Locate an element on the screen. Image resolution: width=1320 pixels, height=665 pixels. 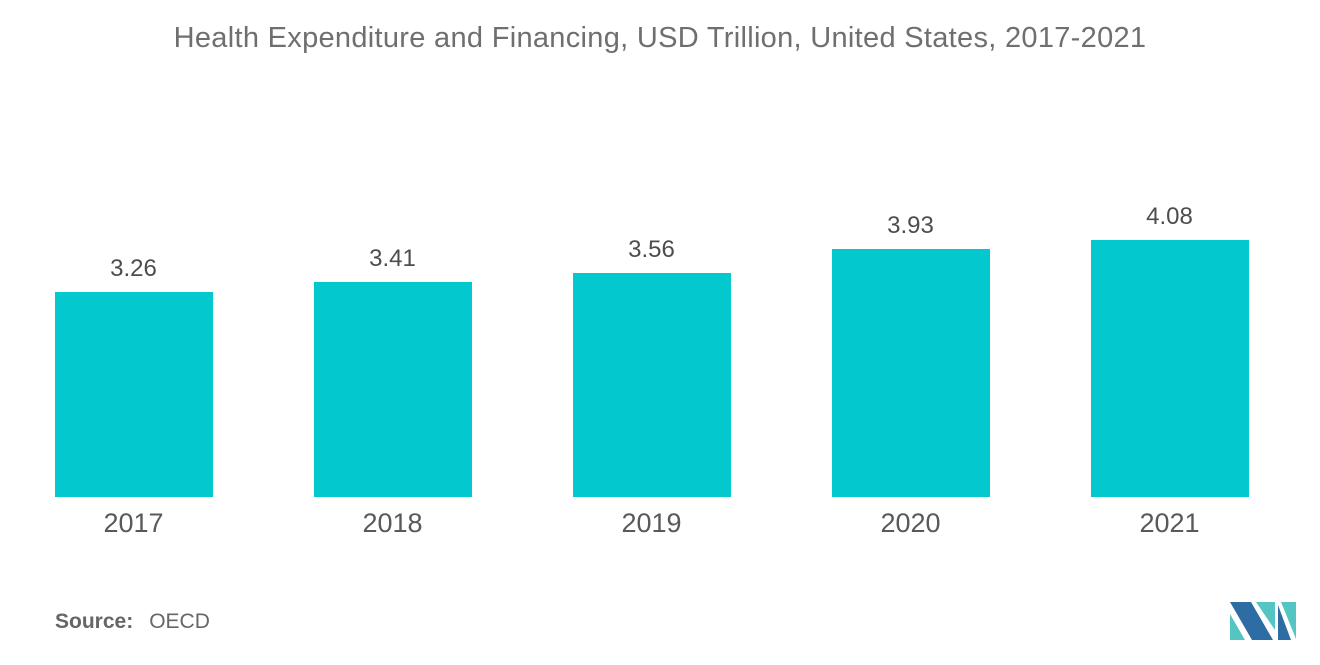
source-line: Source: OECD is located at coordinates (132, 622).